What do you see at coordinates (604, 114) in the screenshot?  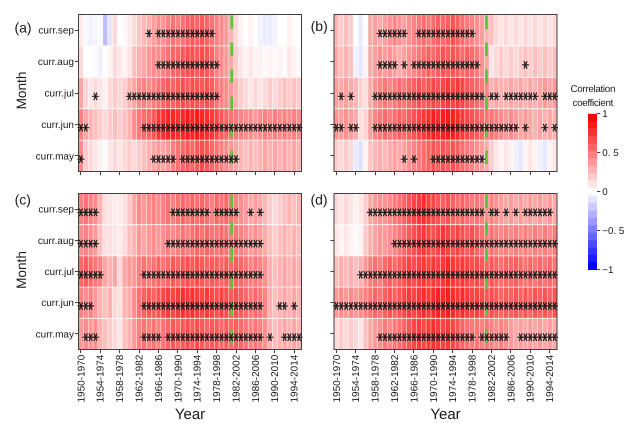 I see `svg-text: 1` at bounding box center [604, 114].